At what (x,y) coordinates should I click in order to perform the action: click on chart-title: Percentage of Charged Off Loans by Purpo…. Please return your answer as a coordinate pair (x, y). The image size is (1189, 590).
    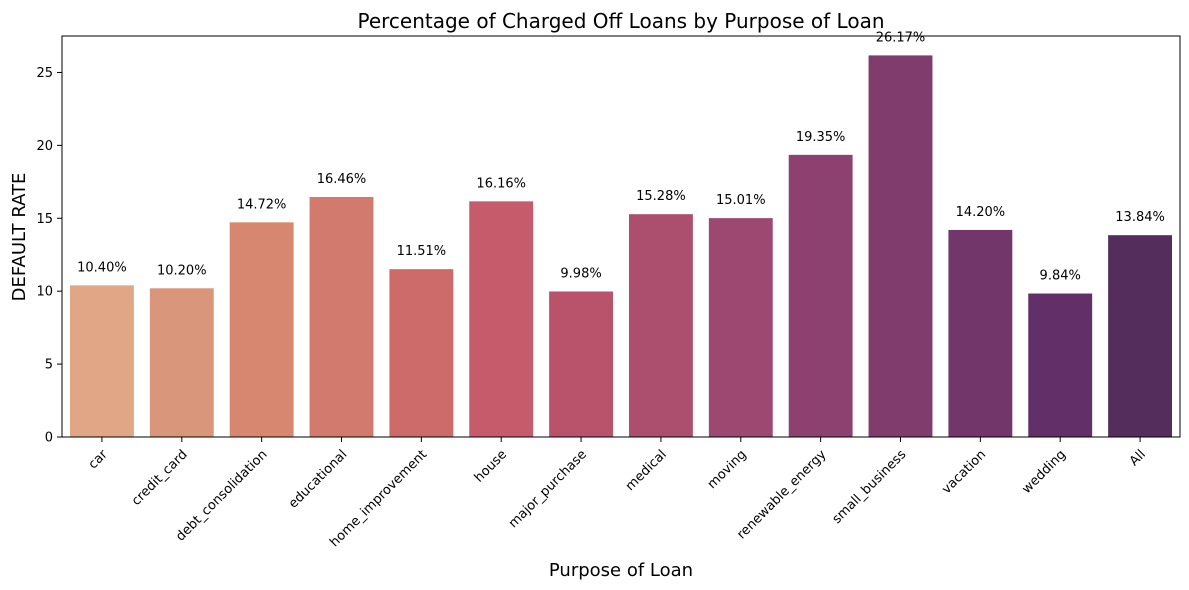
    Looking at the image, I should click on (620, 21).